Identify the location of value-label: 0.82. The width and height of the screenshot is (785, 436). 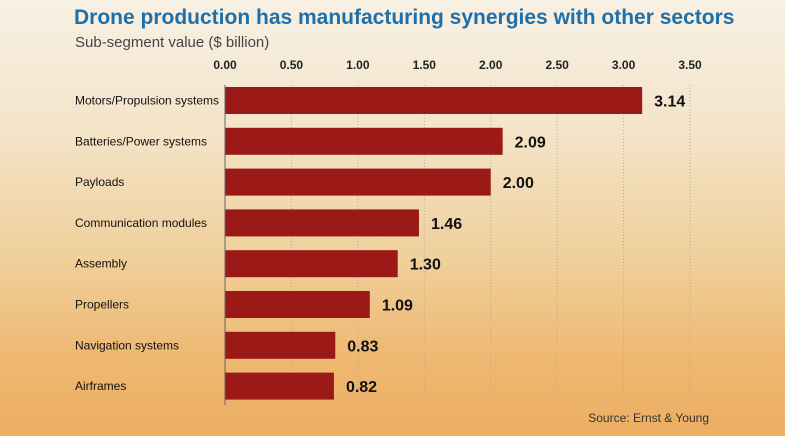
(361, 387).